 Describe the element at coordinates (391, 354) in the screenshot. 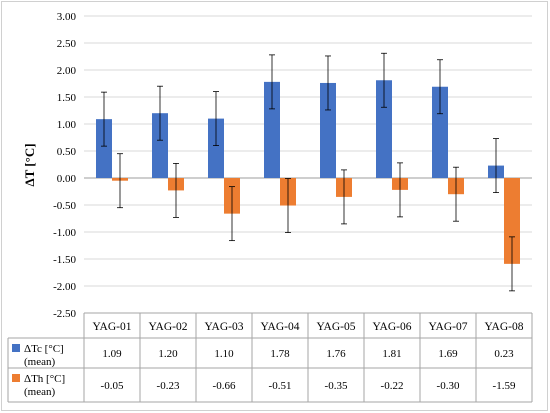

I see `data-label: 1.81` at that location.